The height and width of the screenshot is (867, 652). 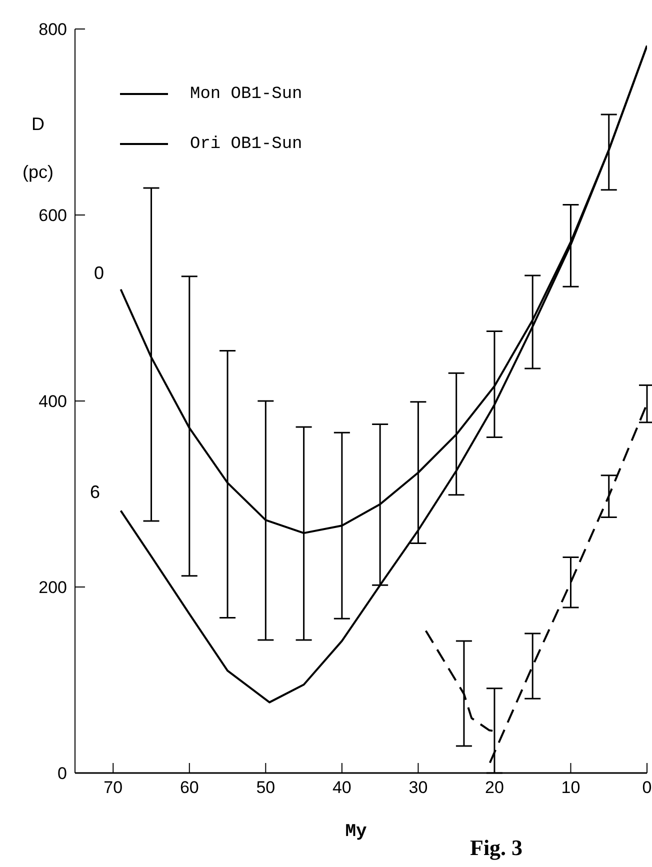 What do you see at coordinates (246, 144) in the screenshot?
I see `legend-label: Ori OB1-Sun` at bounding box center [246, 144].